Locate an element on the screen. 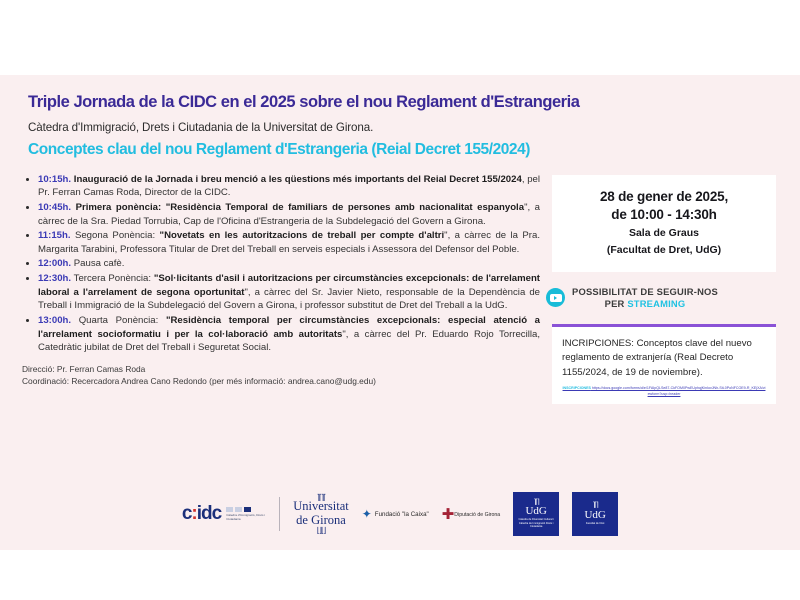 Image resolution: width=800 pixels, height=600 pixels. program-pre: Tercera Ponència: is located at coordinates (112, 279).